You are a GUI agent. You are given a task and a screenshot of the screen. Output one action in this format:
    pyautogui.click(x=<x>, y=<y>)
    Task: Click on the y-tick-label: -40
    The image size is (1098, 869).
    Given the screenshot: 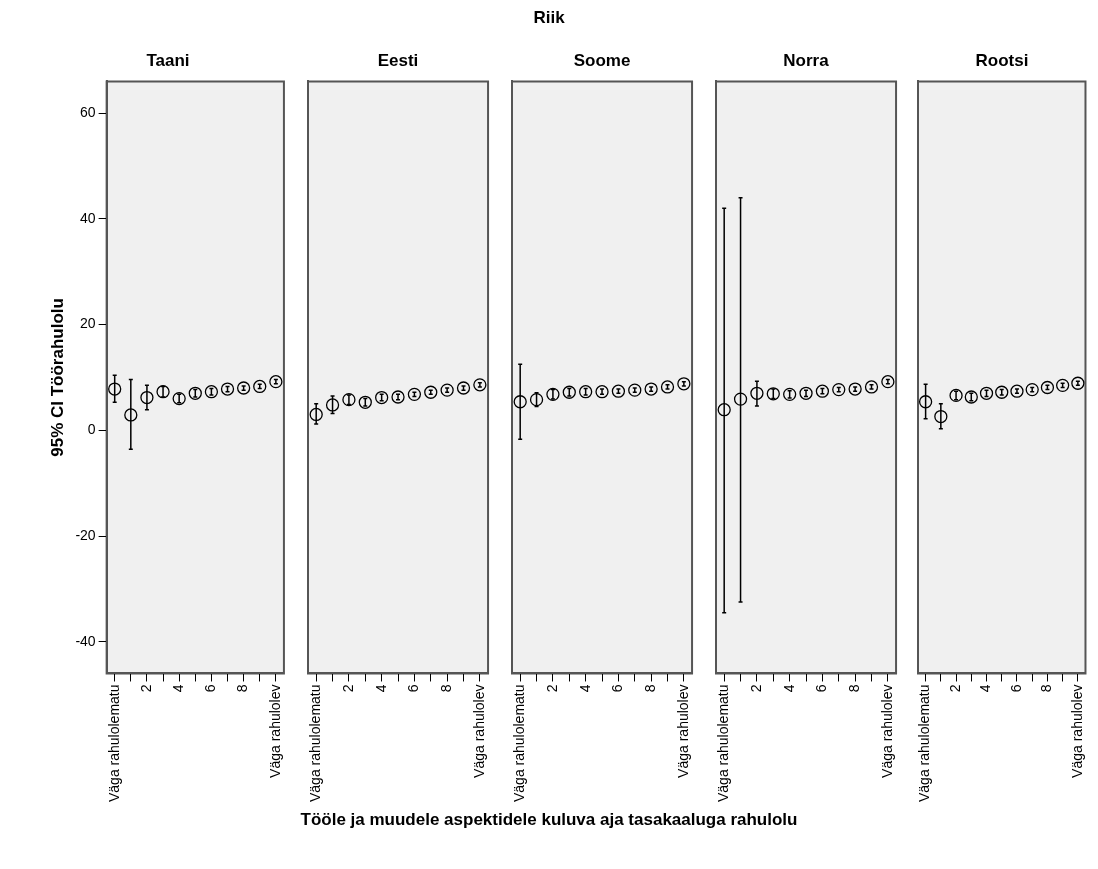 What is the action you would take?
    pyautogui.click(x=85, y=640)
    